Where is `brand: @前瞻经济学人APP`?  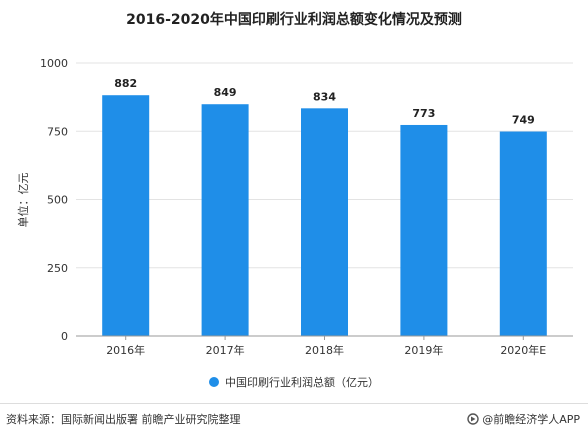 brand: @前瞻经济学人APP is located at coordinates (523, 419).